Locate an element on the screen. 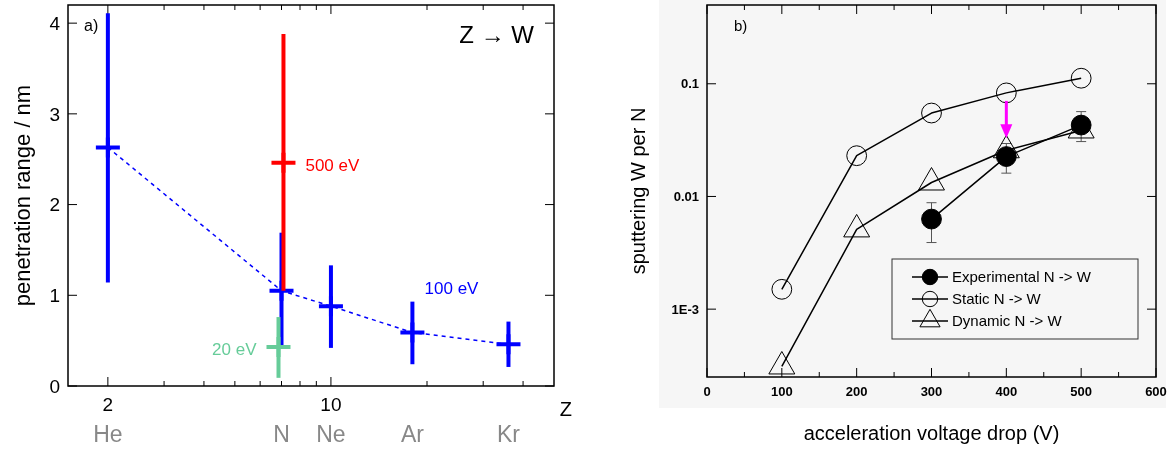 The height and width of the screenshot is (453, 1176). y-tick-label: 0.1 is located at coordinates (689, 84).